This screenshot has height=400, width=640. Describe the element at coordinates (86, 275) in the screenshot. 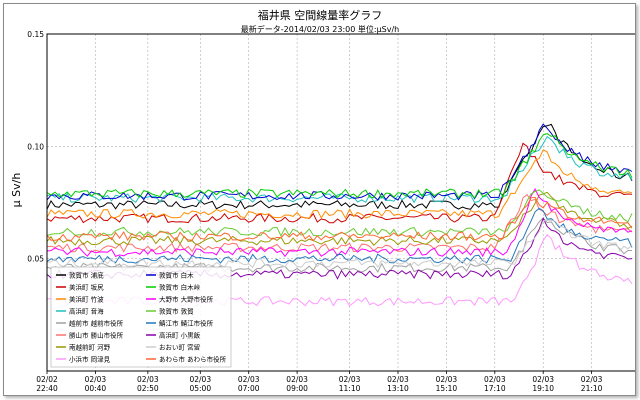

I see `legend-label: 敦賀市 浦底` at that location.